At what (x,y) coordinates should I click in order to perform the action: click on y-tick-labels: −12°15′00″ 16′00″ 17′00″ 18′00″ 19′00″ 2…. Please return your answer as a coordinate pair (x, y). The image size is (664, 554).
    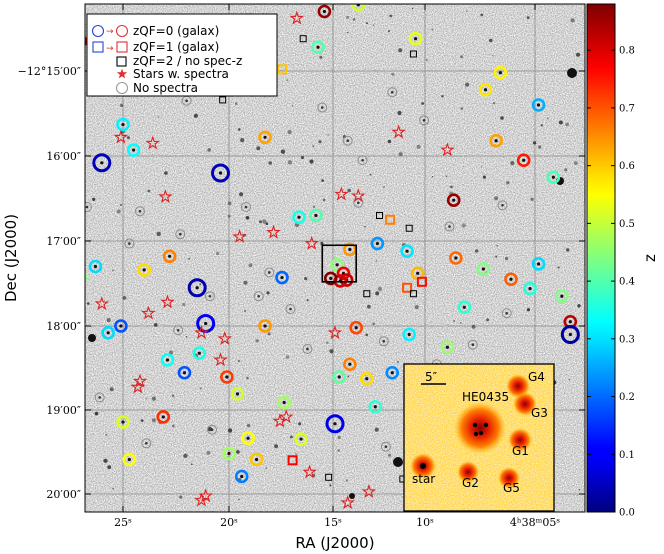
    Looking at the image, I should click on (49, 283).